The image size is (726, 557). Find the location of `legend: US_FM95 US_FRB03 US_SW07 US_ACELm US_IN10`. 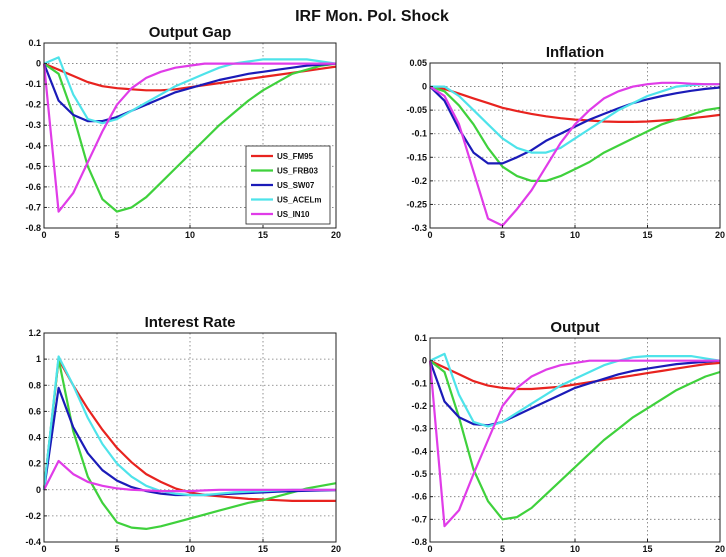

legend: US_FM95 US_FRB03 US_SW07 US_ACELm US_IN10 is located at coordinates (288, 185).